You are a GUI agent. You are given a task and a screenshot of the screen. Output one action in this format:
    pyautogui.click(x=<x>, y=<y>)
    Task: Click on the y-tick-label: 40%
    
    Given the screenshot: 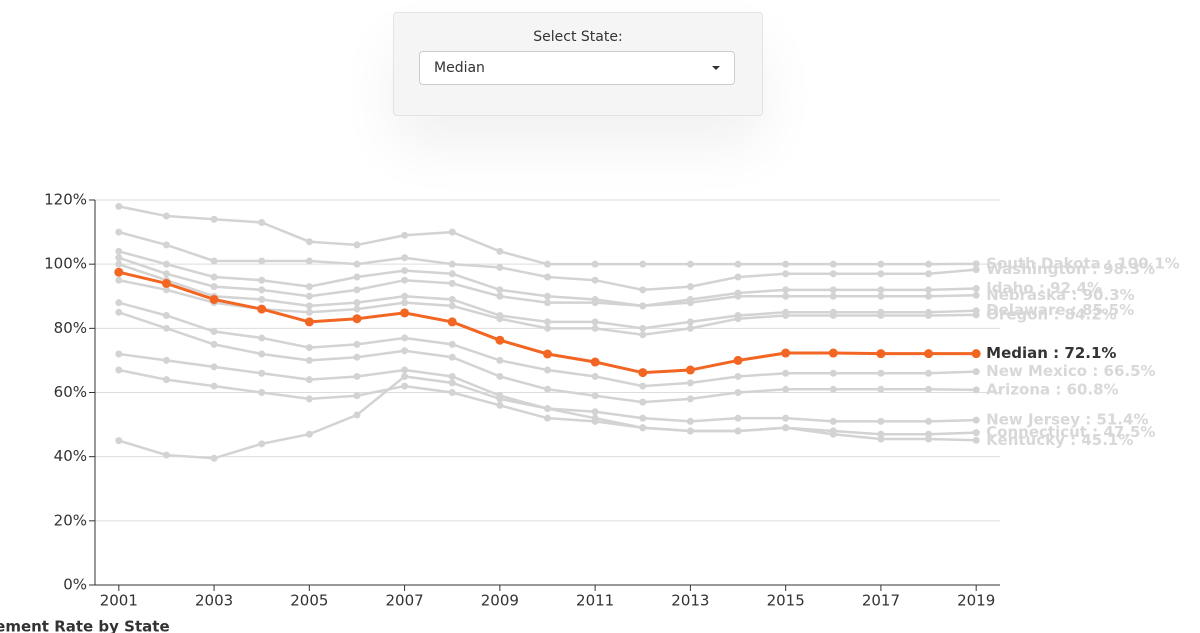 What is the action you would take?
    pyautogui.click(x=70, y=456)
    